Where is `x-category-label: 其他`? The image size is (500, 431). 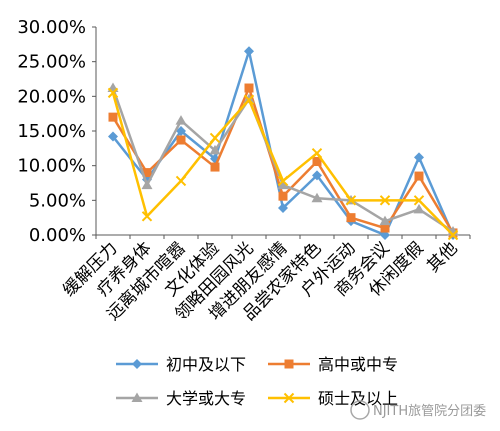
x-category-label: 其他 is located at coordinates (442, 257).